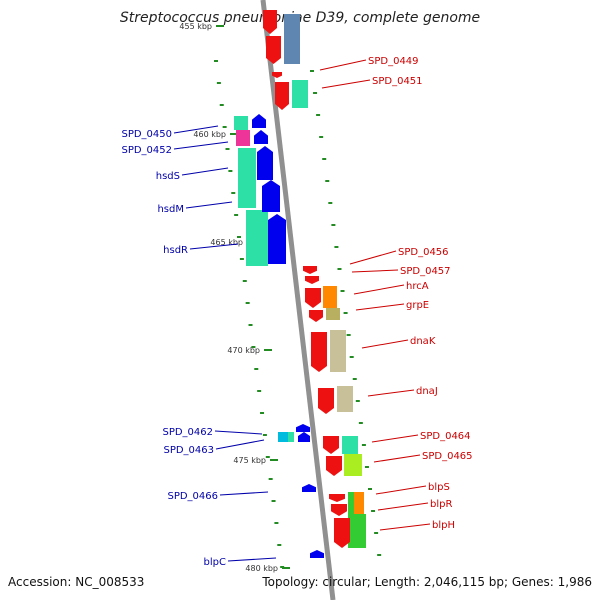 This screenshot has height=600, width=600. What do you see at coordinates (439, 487) in the screenshot?
I see `gene-label-blpS: blpS` at bounding box center [439, 487].